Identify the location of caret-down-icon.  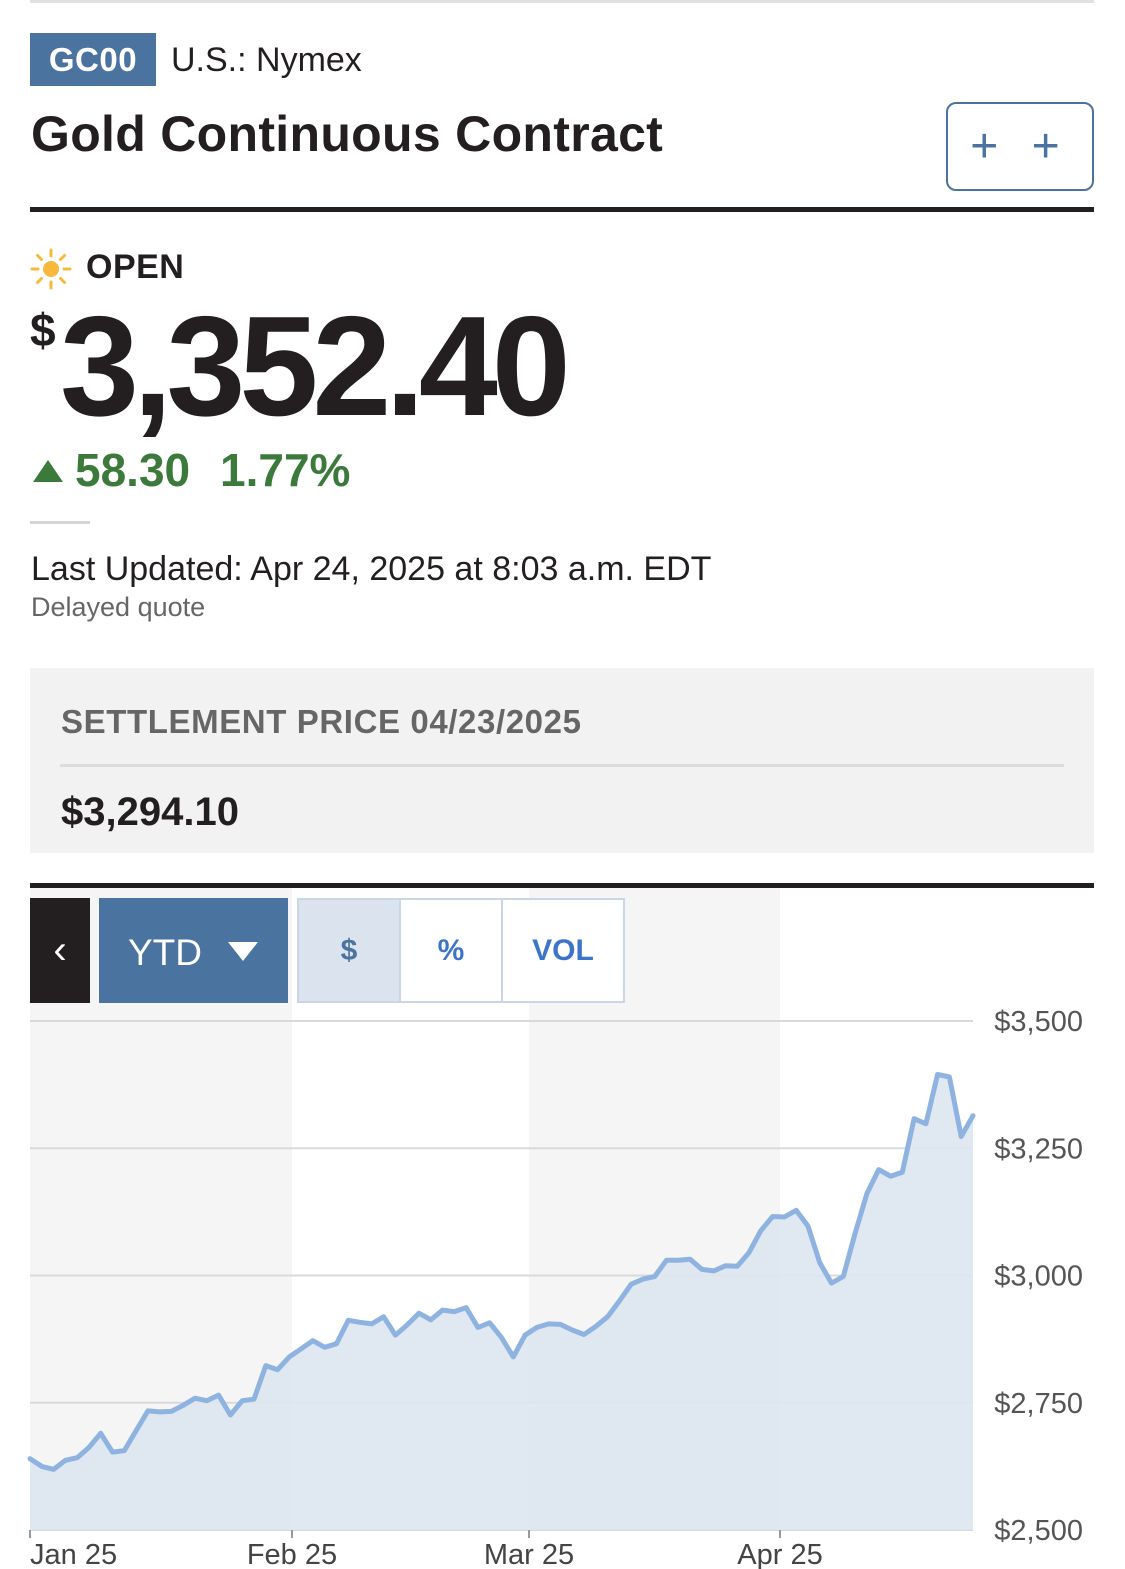
(243, 951).